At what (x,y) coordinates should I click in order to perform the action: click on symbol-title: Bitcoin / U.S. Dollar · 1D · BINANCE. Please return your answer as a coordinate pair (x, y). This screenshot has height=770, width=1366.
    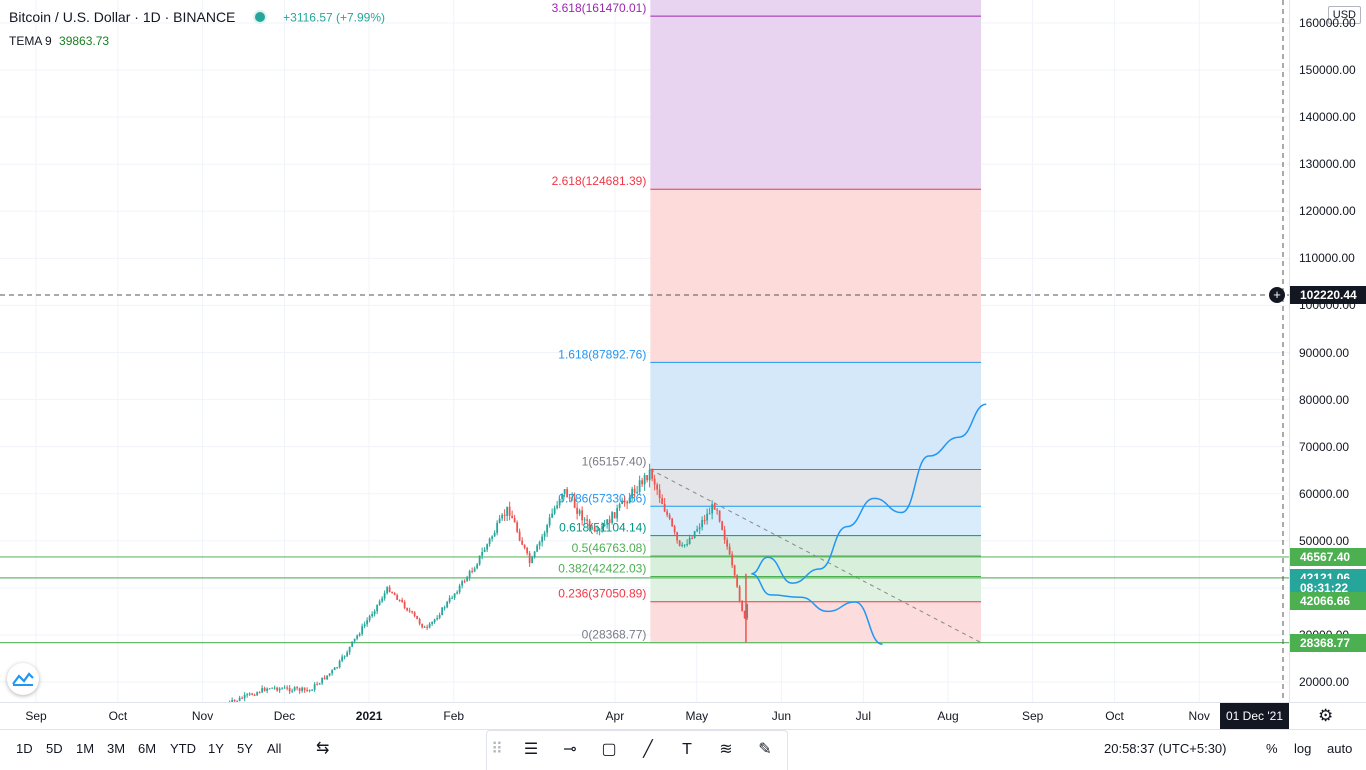
    Looking at the image, I should click on (122, 17).